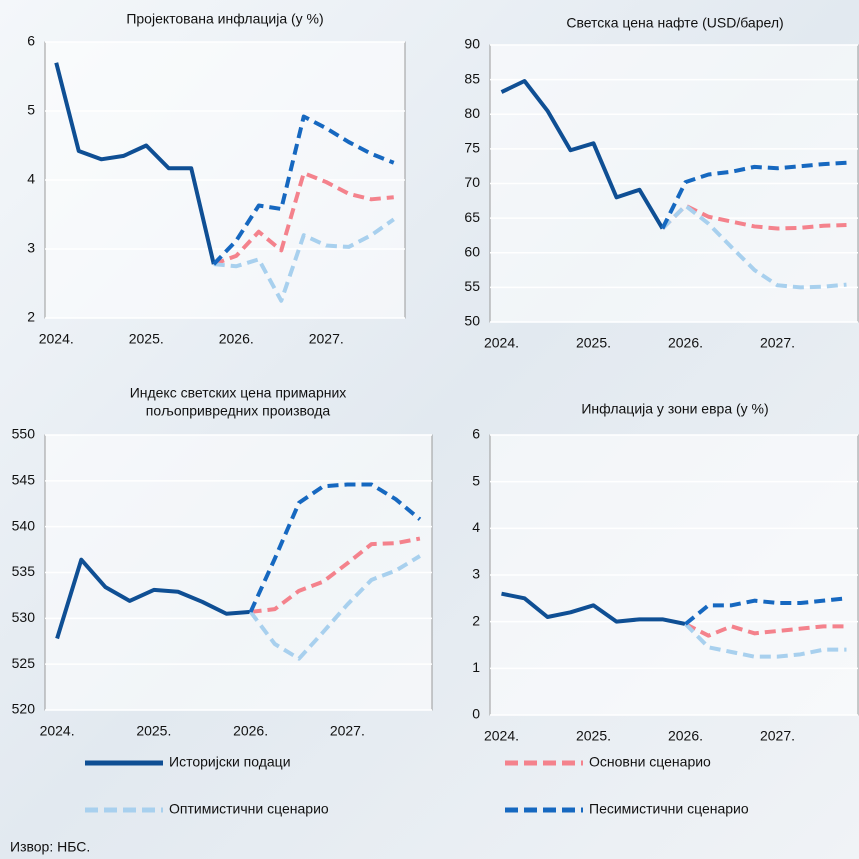 The width and height of the screenshot is (859, 859). What do you see at coordinates (472, 182) in the screenshot?
I see `y-tick-label: 70` at bounding box center [472, 182].